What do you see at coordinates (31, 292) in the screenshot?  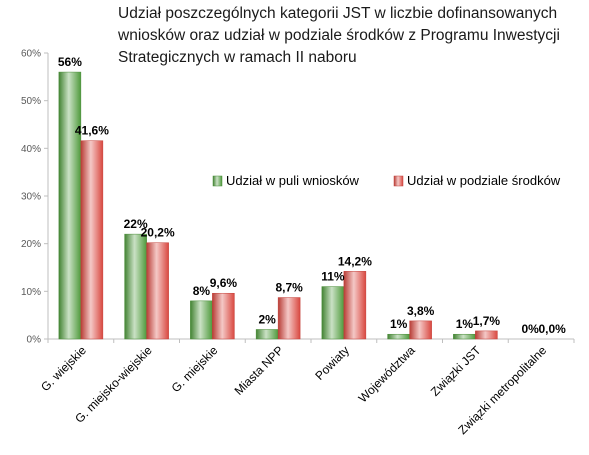 I see `y-tick-label: 10%` at bounding box center [31, 292].